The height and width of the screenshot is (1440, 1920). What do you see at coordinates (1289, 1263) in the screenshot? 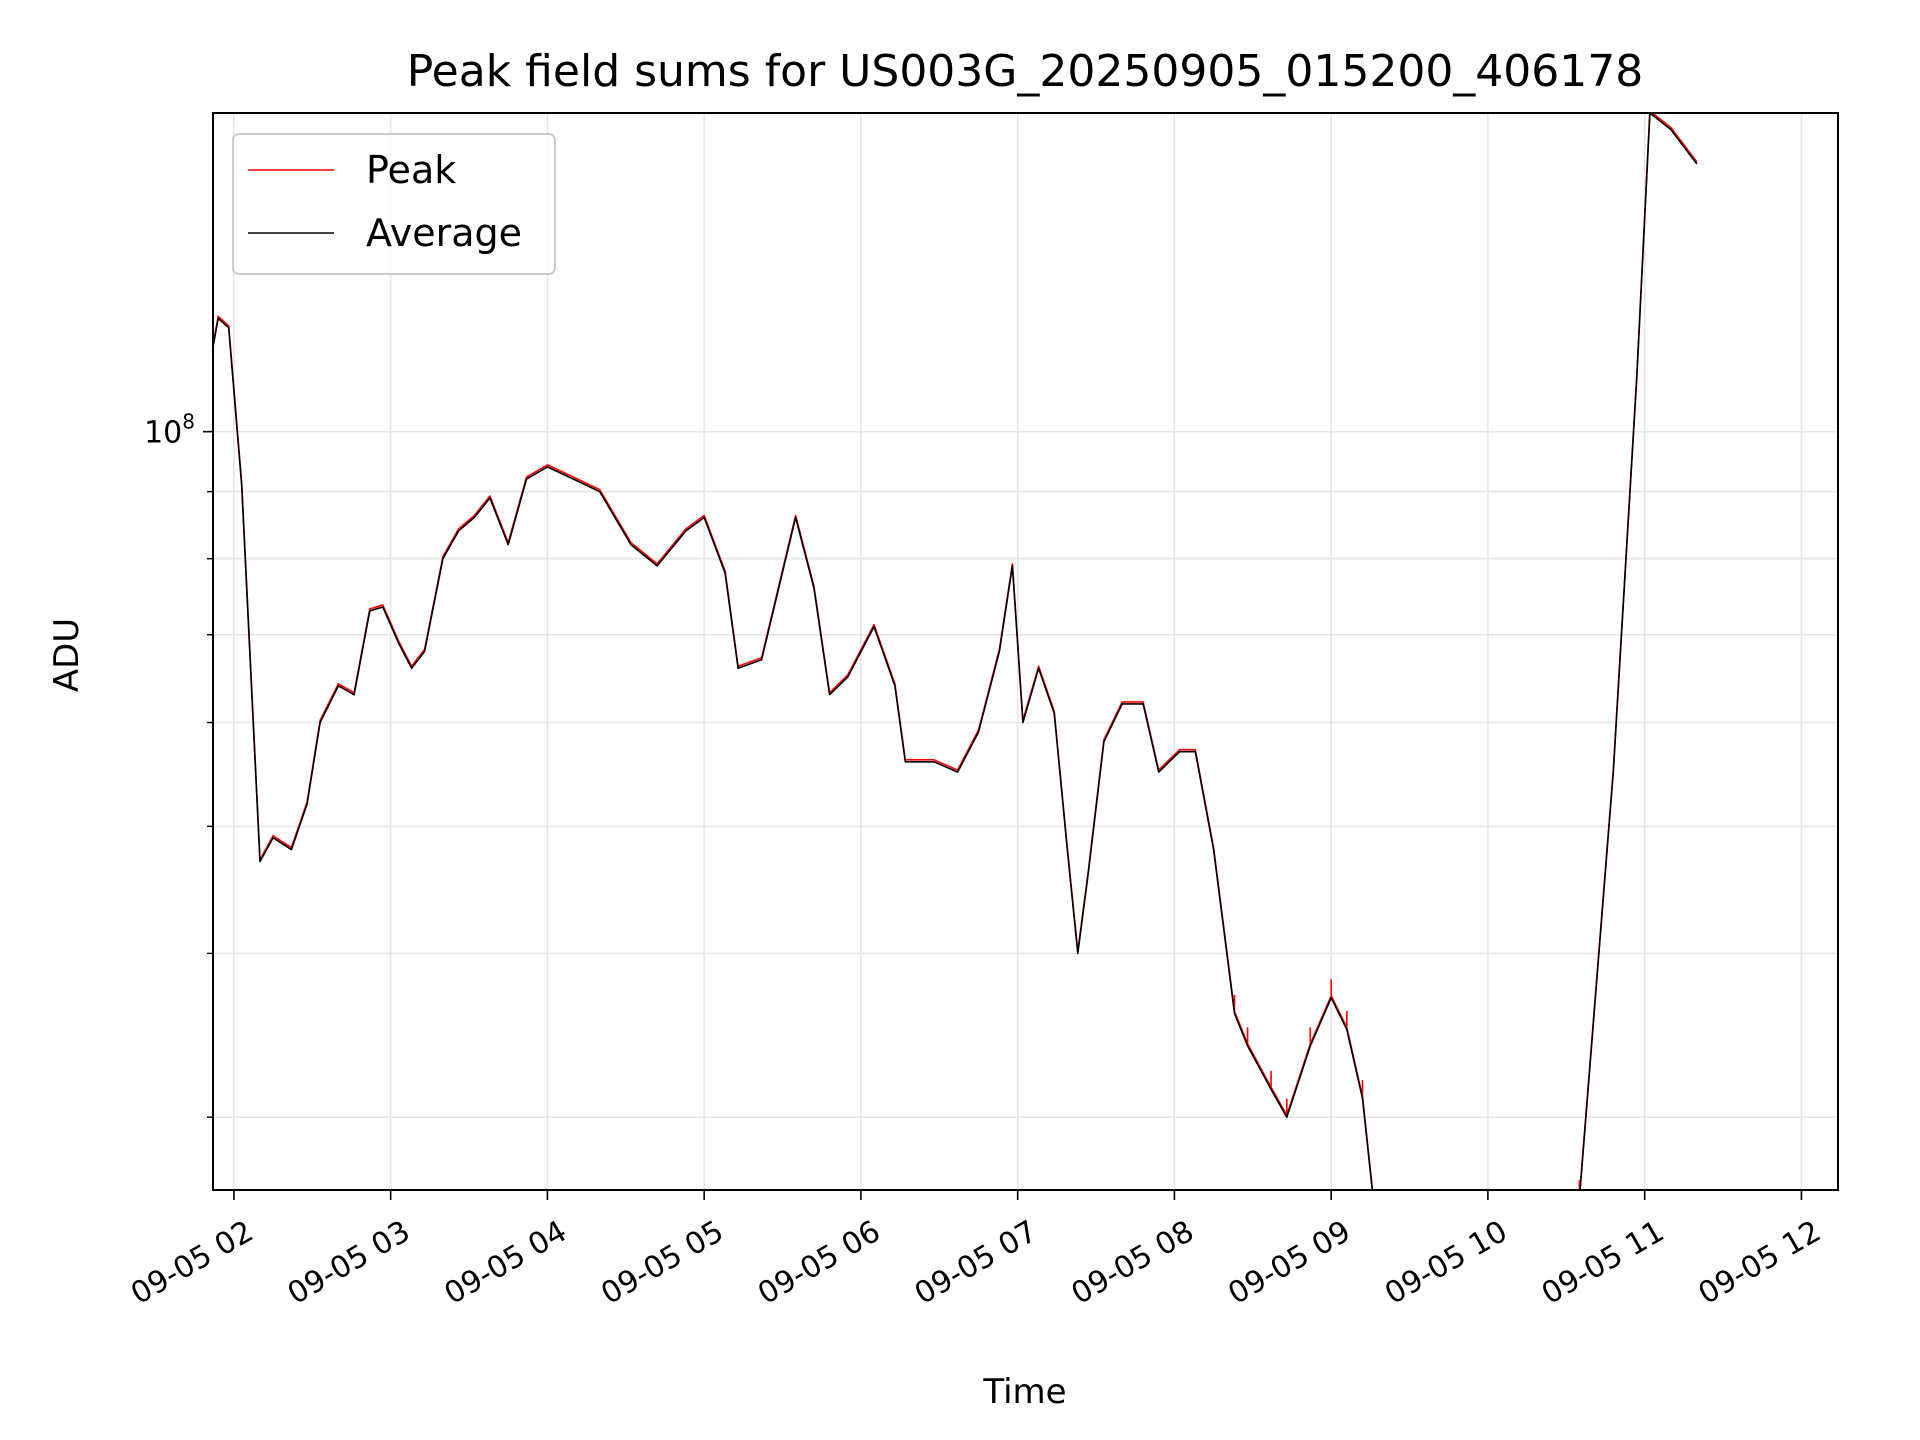
I see `x-tick-label: 09-05 09` at bounding box center [1289, 1263].